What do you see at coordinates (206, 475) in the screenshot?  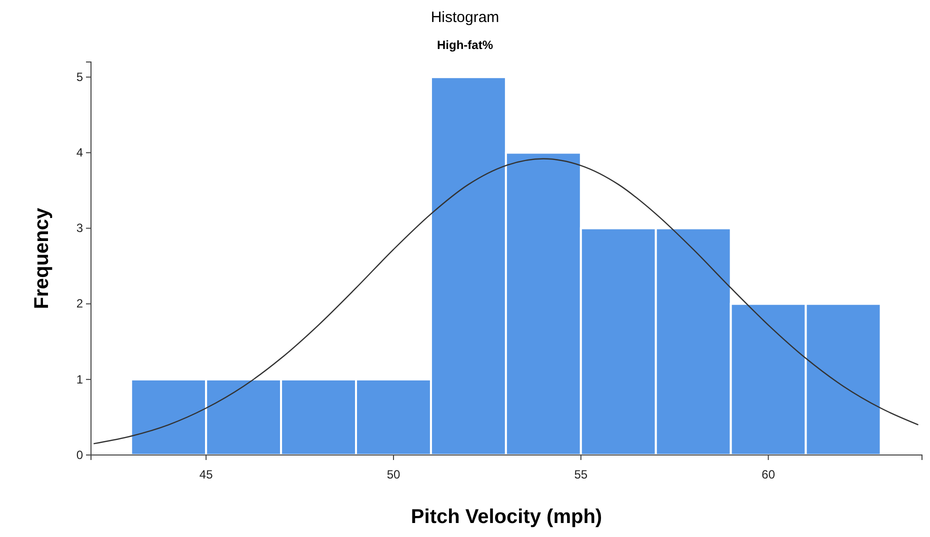 I see `x-tick-label: 45` at bounding box center [206, 475].